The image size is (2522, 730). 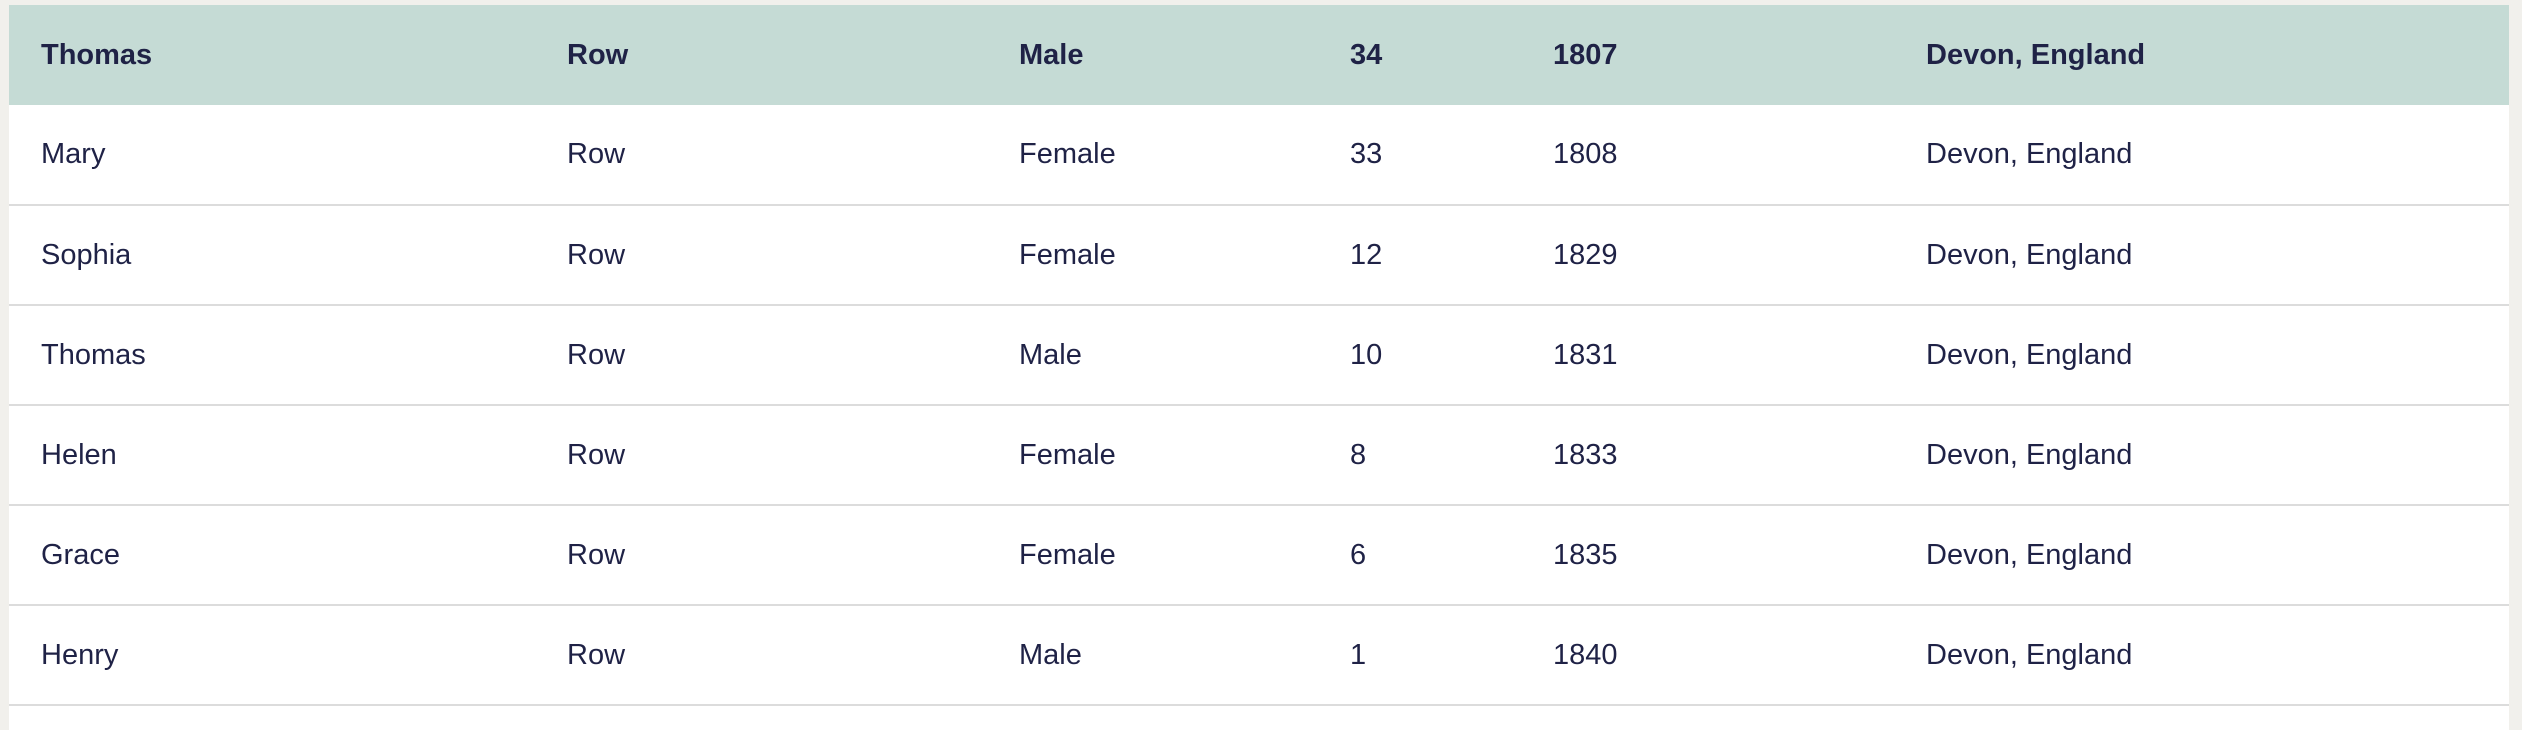 I want to click on table-row: Grace Row Female 6 1835 Devon, England, so click(x=1259, y=555).